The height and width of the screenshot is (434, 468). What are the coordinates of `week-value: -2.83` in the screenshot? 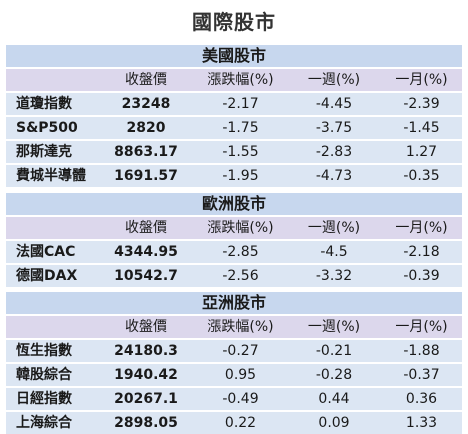 It's located at (334, 152).